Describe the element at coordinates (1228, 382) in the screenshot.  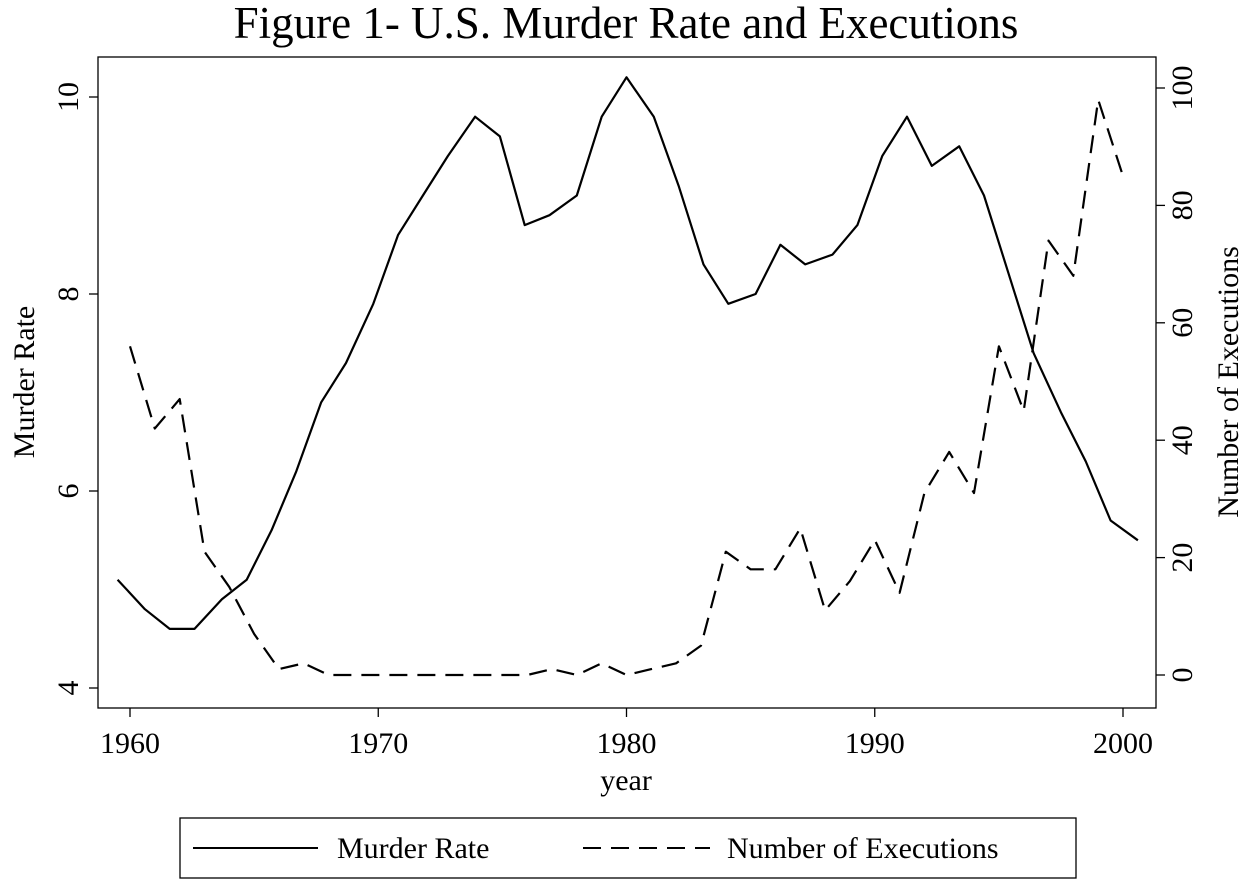
I see `right-y-axis-label: Number of Executions` at that location.